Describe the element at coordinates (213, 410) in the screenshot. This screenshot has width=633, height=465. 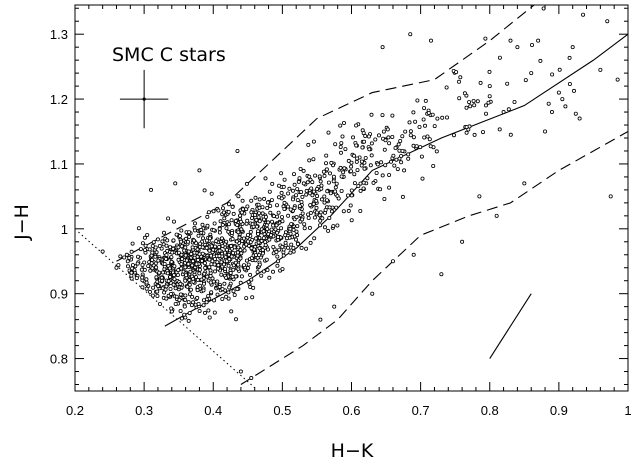
I see `x-tick-label: 0.4` at that location.